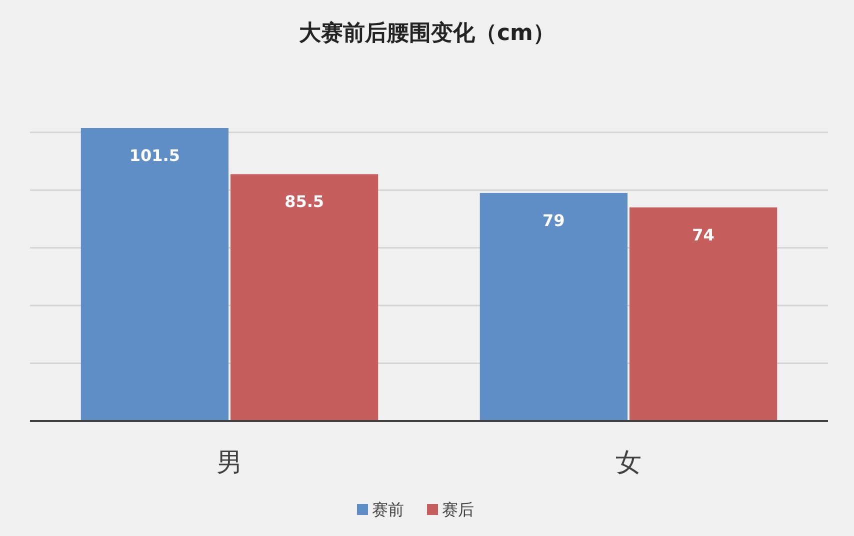  I want to click on data-label: 85.5, so click(304, 202).